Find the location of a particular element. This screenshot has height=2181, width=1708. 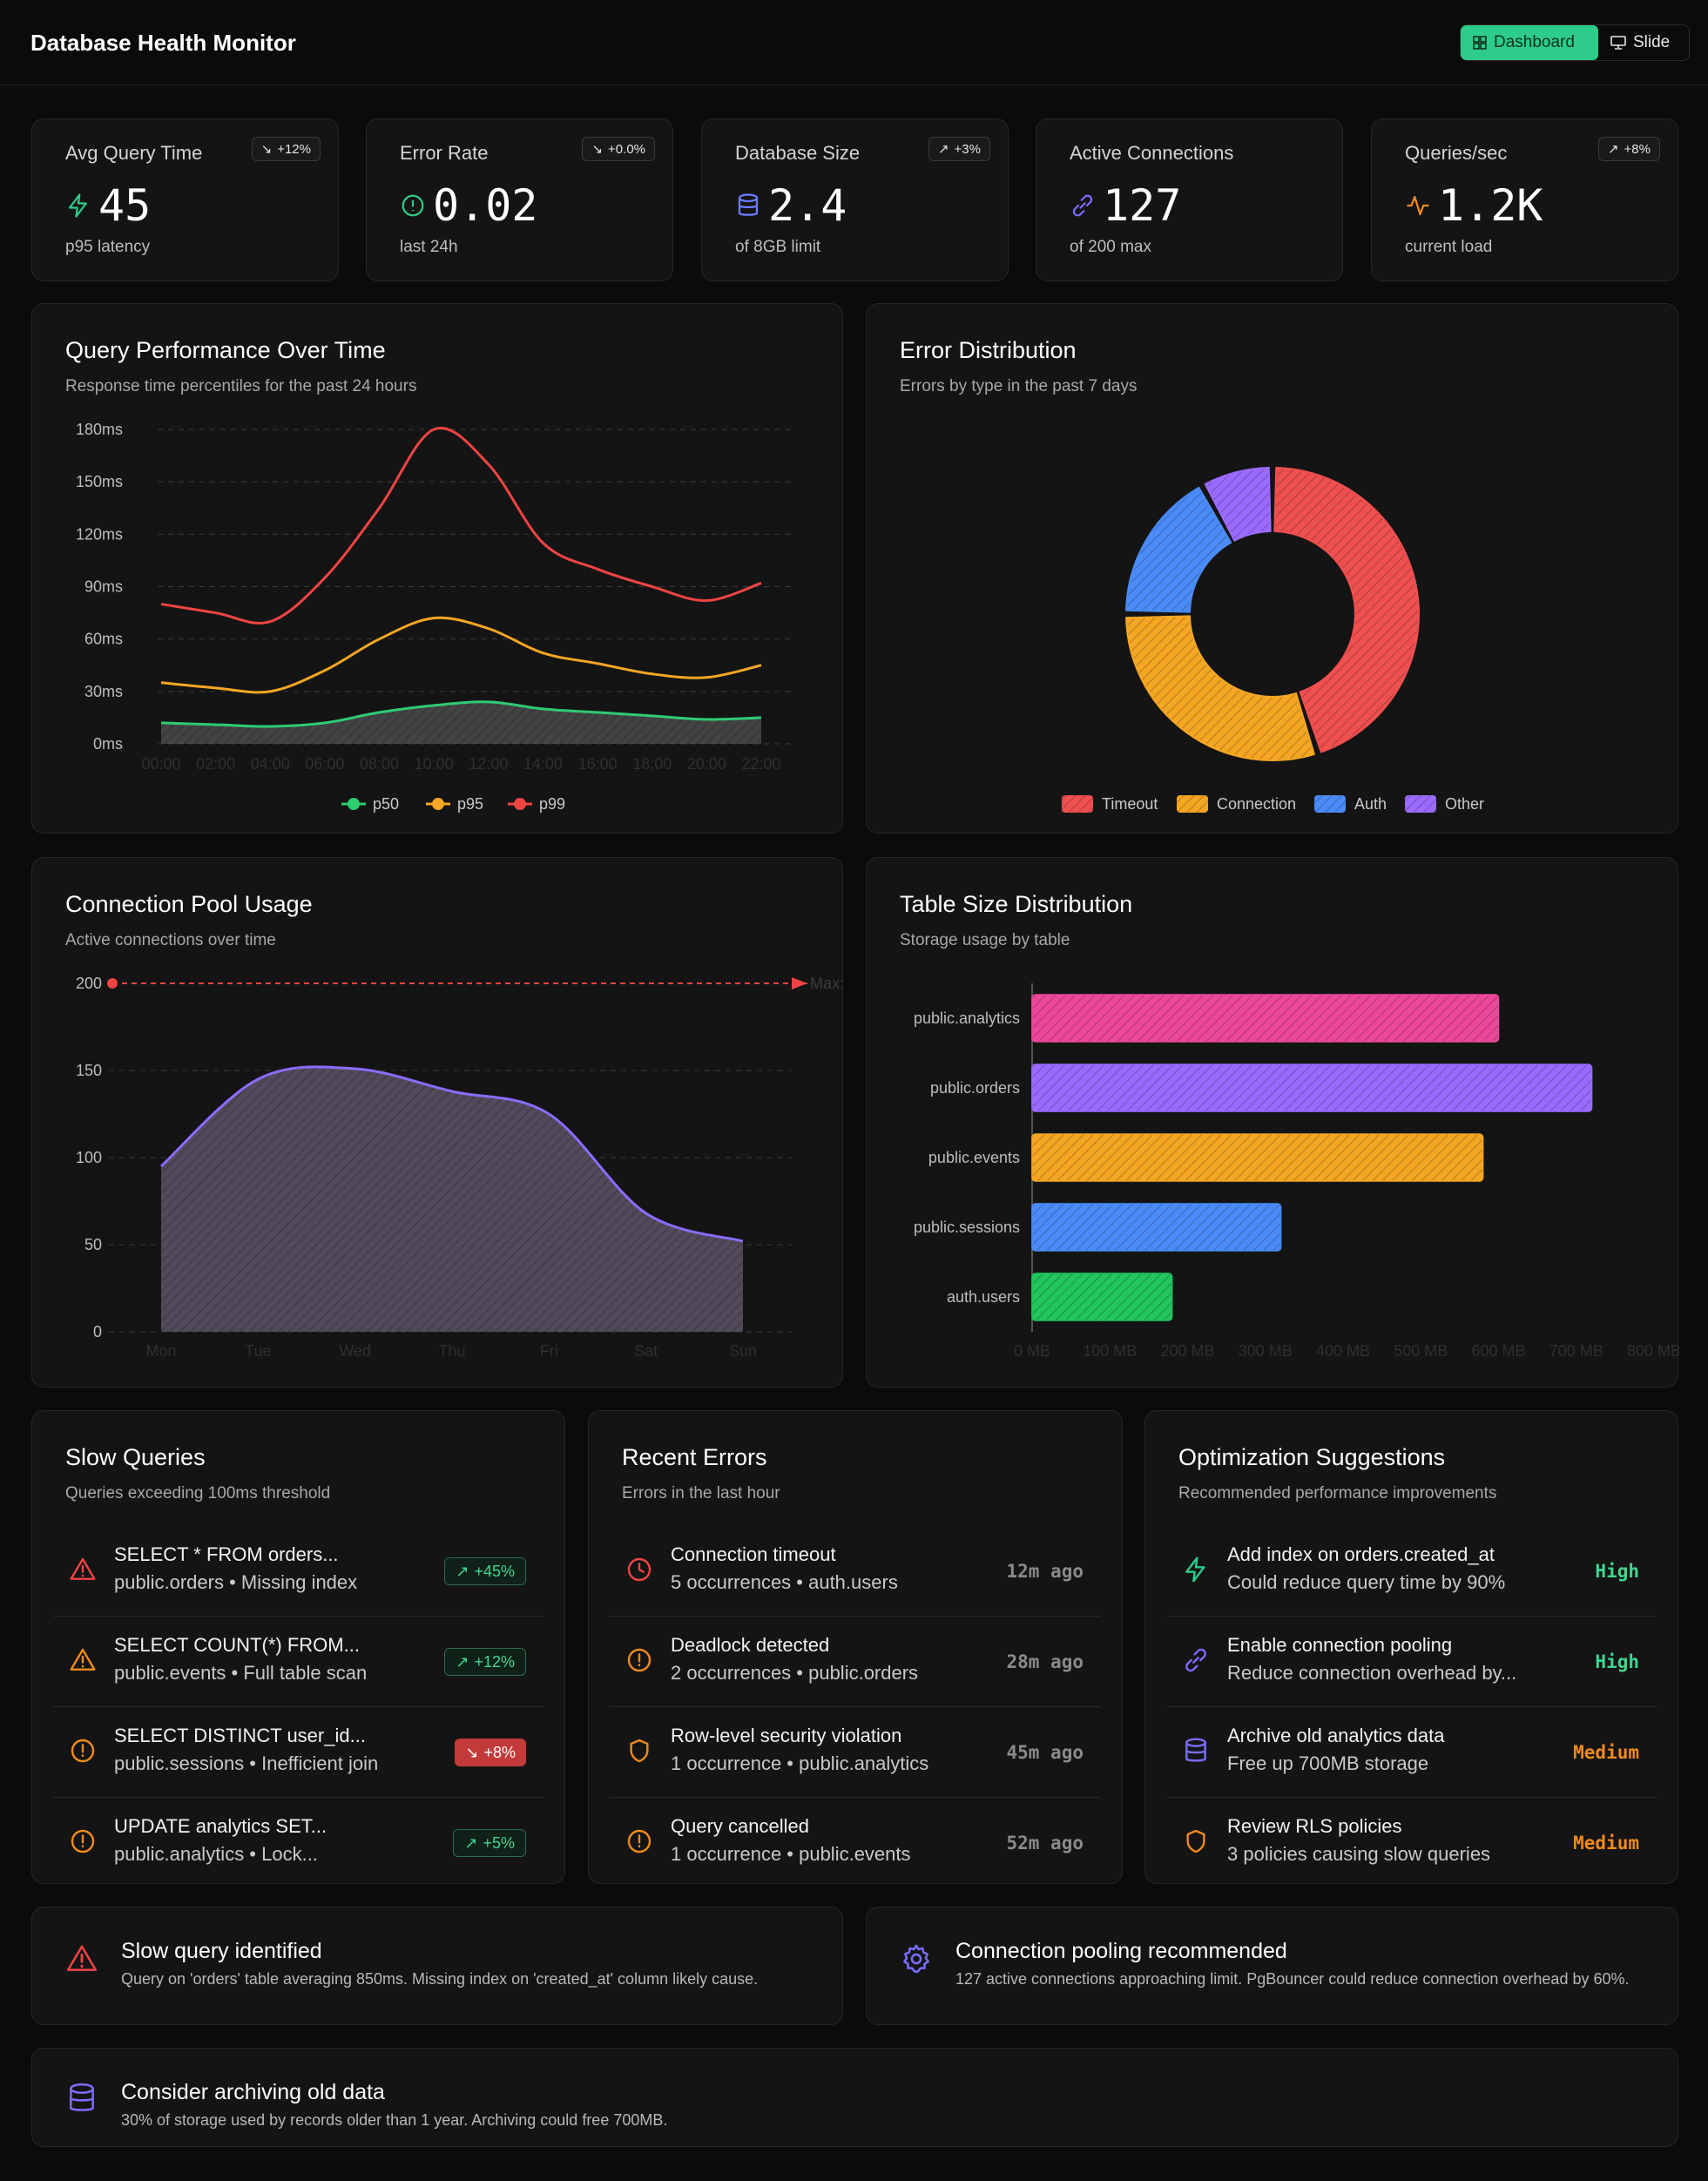

kpi-value: 0.02 is located at coordinates (486, 205).